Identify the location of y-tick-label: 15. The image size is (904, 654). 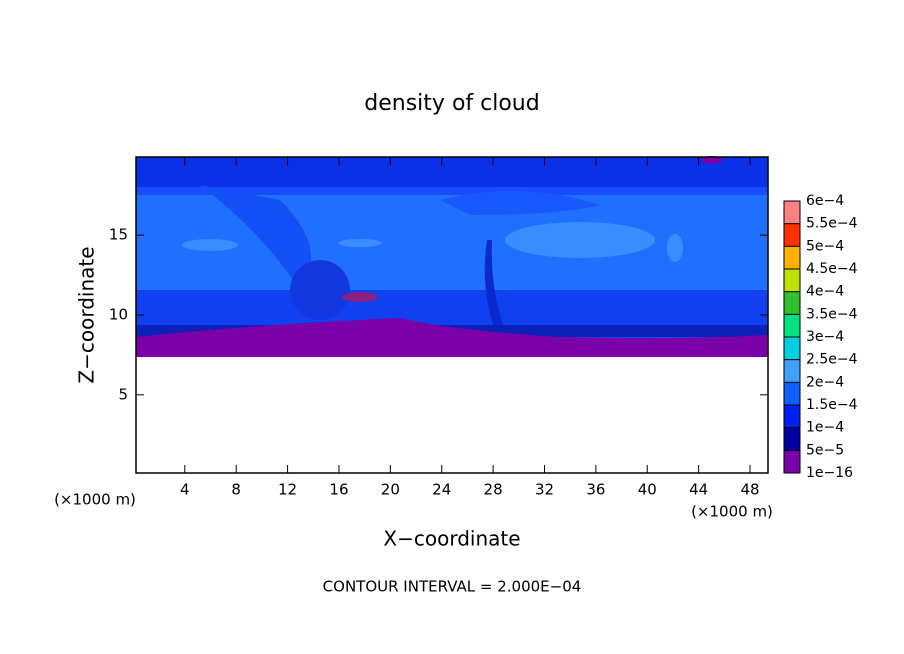
(118, 235).